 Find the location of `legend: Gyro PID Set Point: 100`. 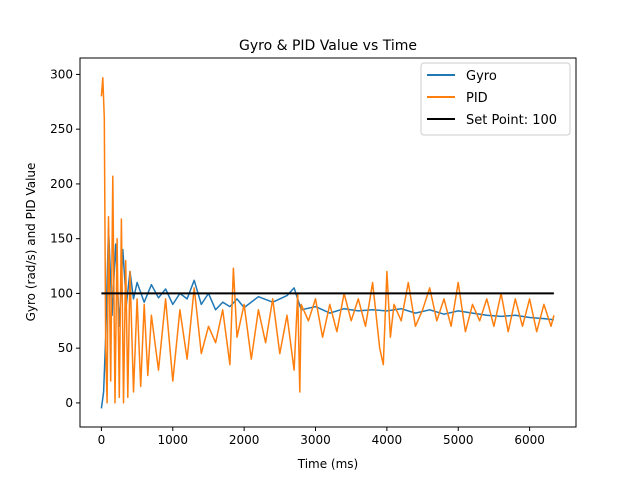

legend: Gyro PID Set Point: 100 is located at coordinates (495, 99).